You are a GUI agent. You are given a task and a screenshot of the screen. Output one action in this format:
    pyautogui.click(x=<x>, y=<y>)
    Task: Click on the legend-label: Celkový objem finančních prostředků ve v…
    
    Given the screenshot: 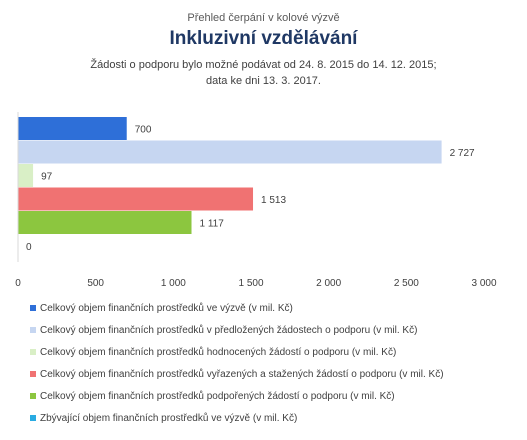 What is the action you would take?
    pyautogui.click(x=166, y=308)
    